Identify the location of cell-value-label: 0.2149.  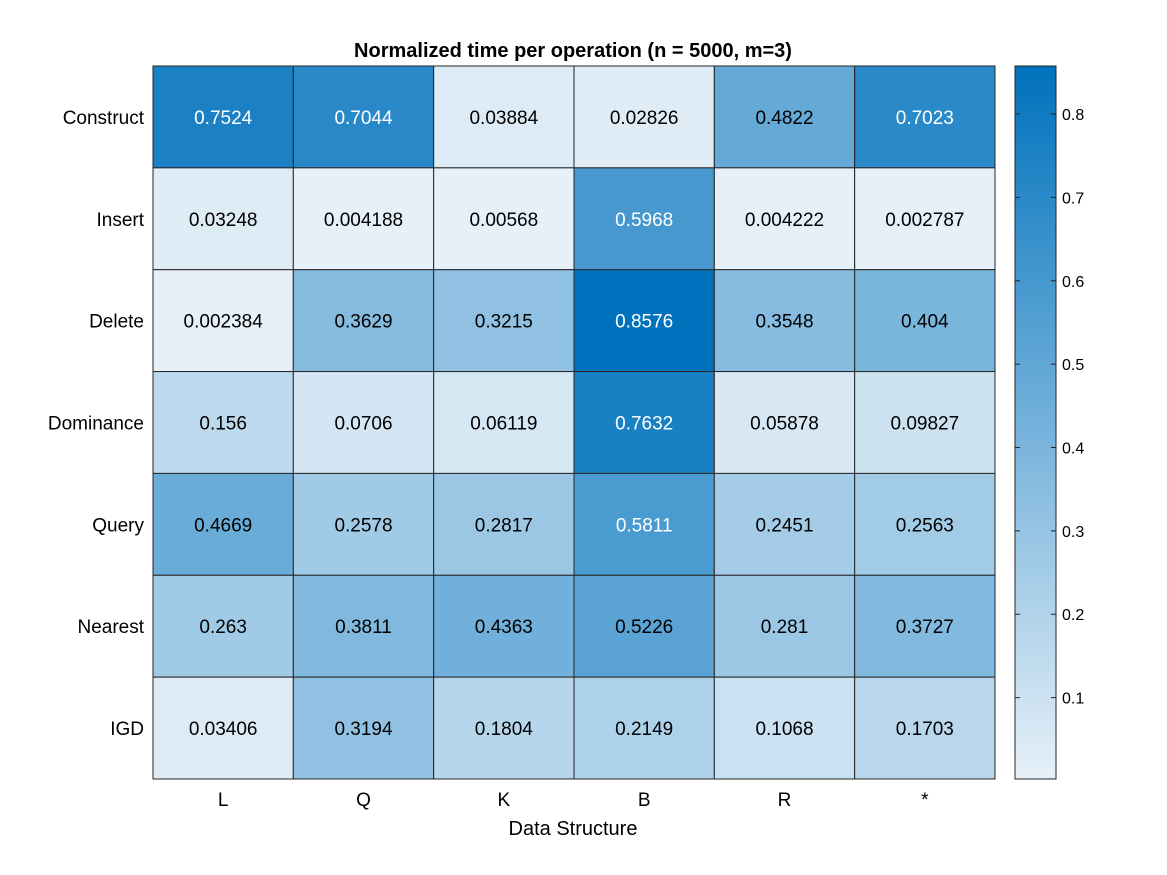
(644, 729).